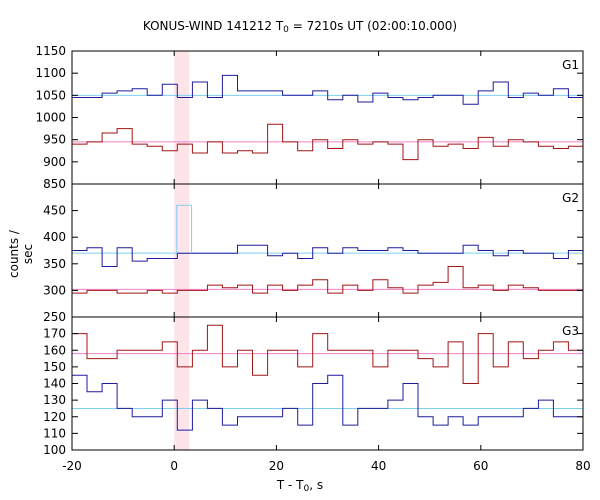 This screenshot has width=600, height=500. What do you see at coordinates (570, 331) in the screenshot?
I see `panel-label: G3` at bounding box center [570, 331].